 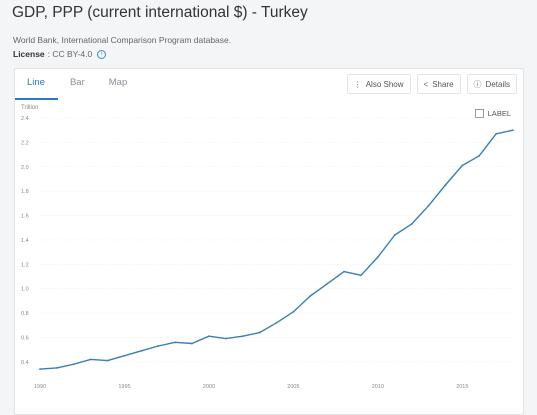 What do you see at coordinates (462, 387) in the screenshot?
I see `x-tick-label: 2015` at bounding box center [462, 387].